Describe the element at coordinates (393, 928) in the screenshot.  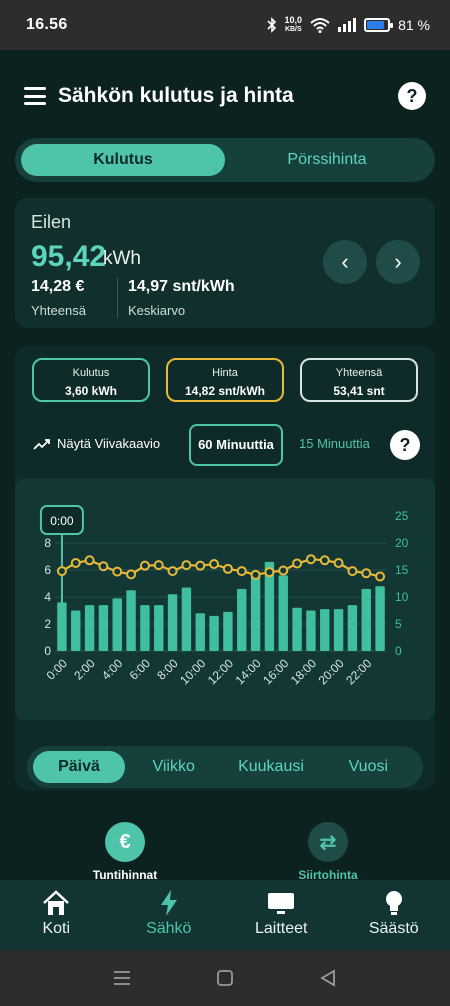
I see `nav-savings-label: Säästö` at that location.